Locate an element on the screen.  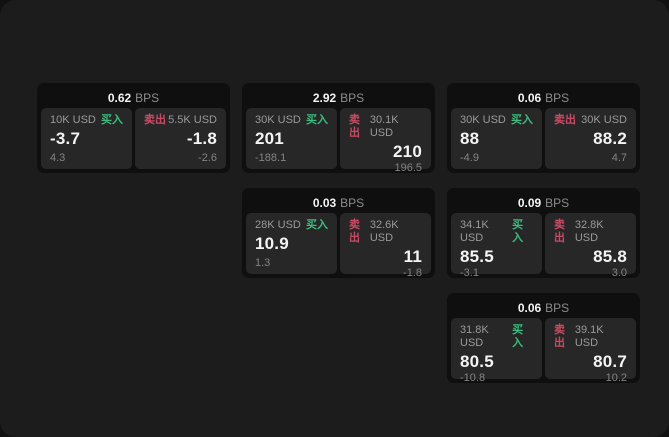
sell-quote-panel: 卖出 32.6K USD 11 -1.8 is located at coordinates (385, 246).